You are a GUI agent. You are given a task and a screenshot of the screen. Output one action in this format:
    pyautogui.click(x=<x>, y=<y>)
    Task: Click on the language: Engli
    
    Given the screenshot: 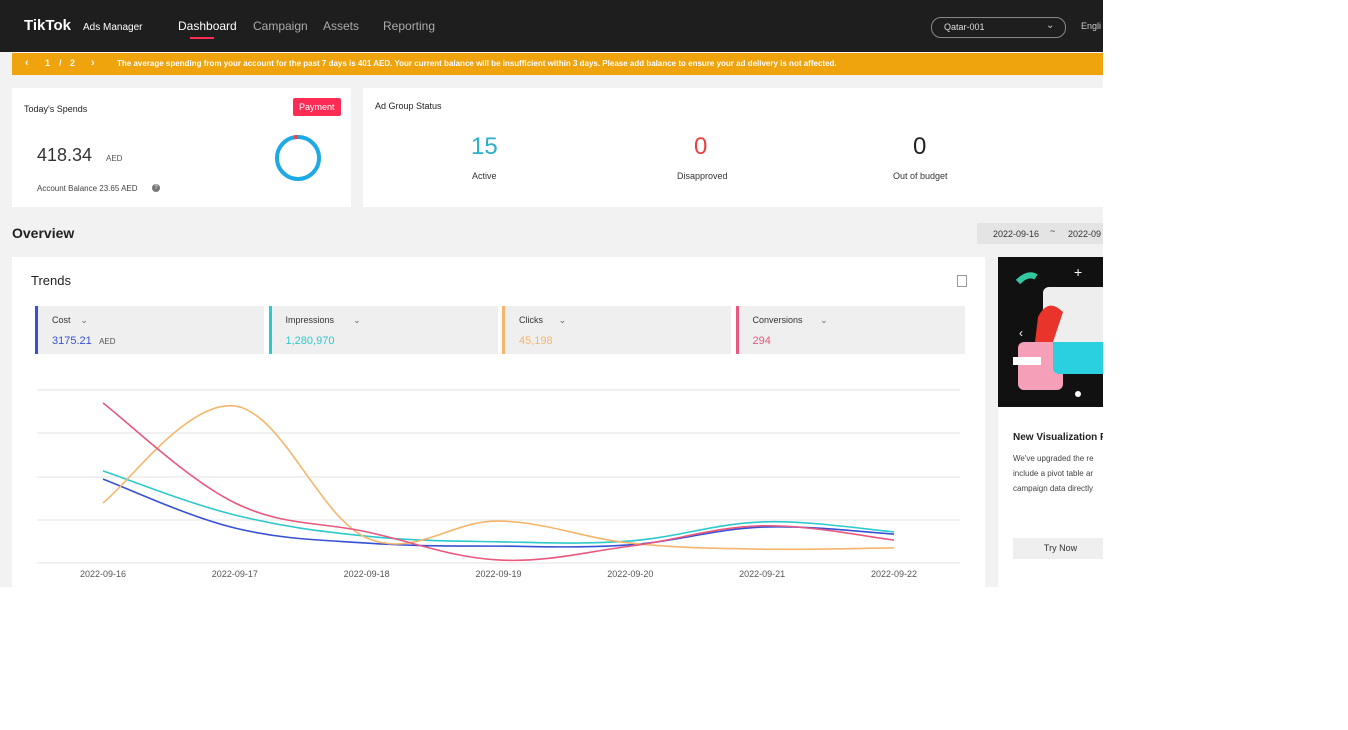 What is the action you would take?
    pyautogui.click(x=1091, y=26)
    